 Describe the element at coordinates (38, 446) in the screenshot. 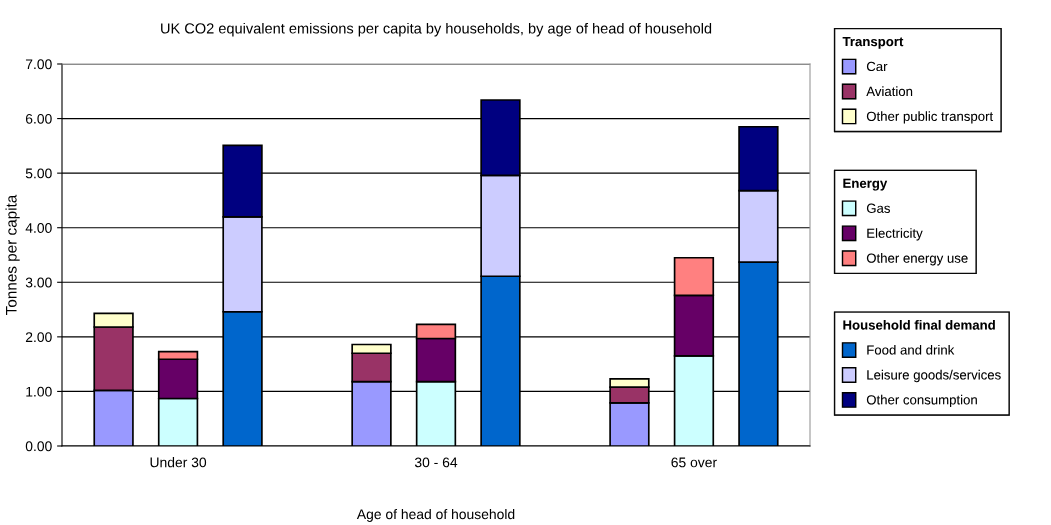

I see `y-tick-label: 0.00` at that location.